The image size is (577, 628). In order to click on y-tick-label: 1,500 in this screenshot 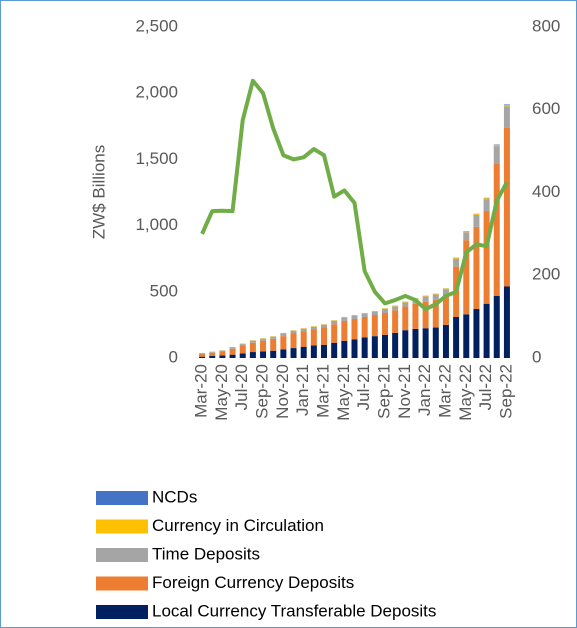, I will do `click(156, 158)`.